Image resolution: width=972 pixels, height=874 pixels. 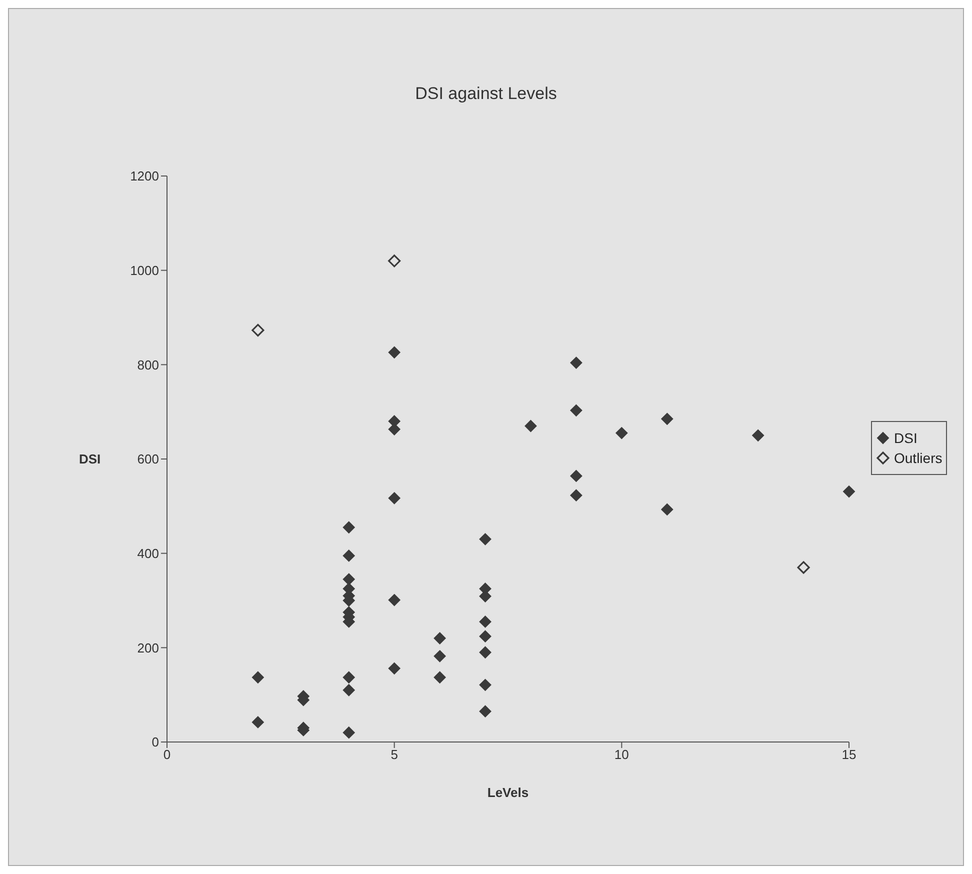 I want to click on y-tick-label: 1000, so click(x=144, y=270).